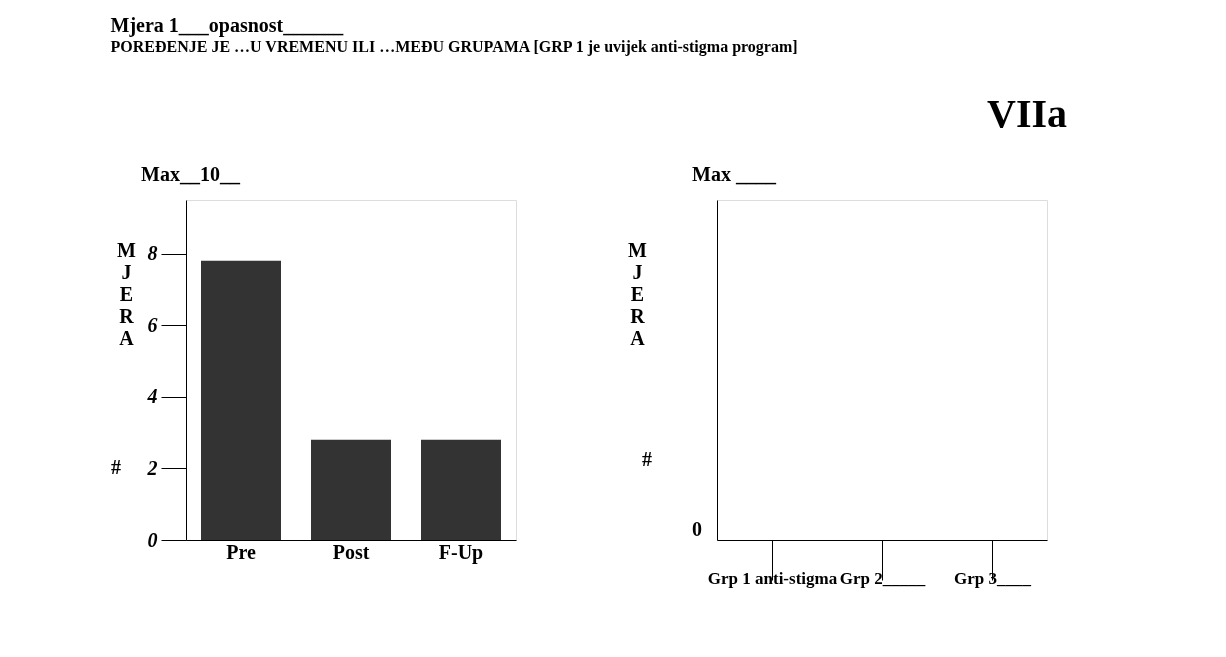 The height and width of the screenshot is (657, 1226). What do you see at coordinates (772, 578) in the screenshot?
I see `category-label: Grp 1 anti-stigma` at bounding box center [772, 578].